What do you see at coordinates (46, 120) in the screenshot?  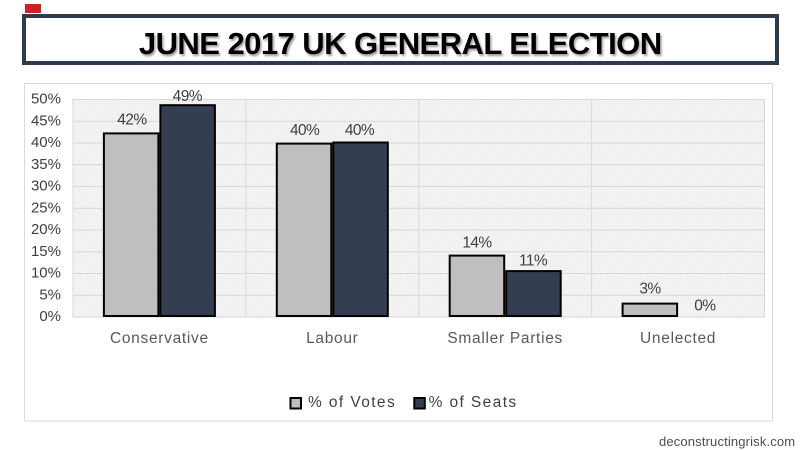 I see `svg-text: 45%` at bounding box center [46, 120].